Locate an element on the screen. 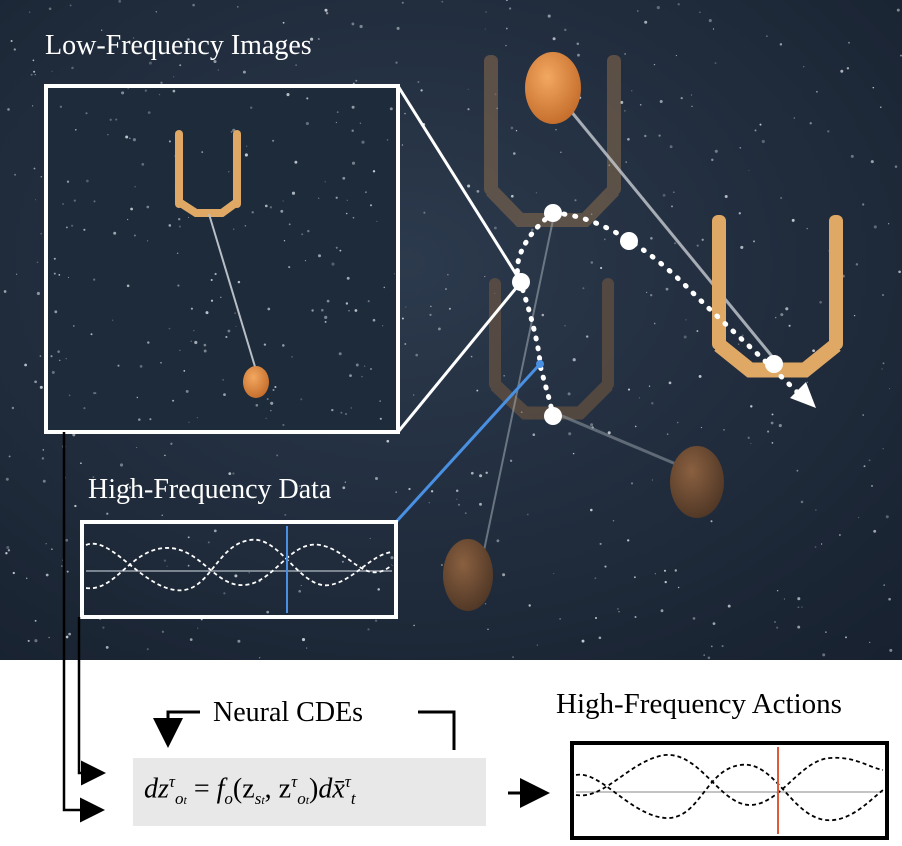 The image size is (902, 846). trajectory-arrowhead is located at coordinates (803, 395).